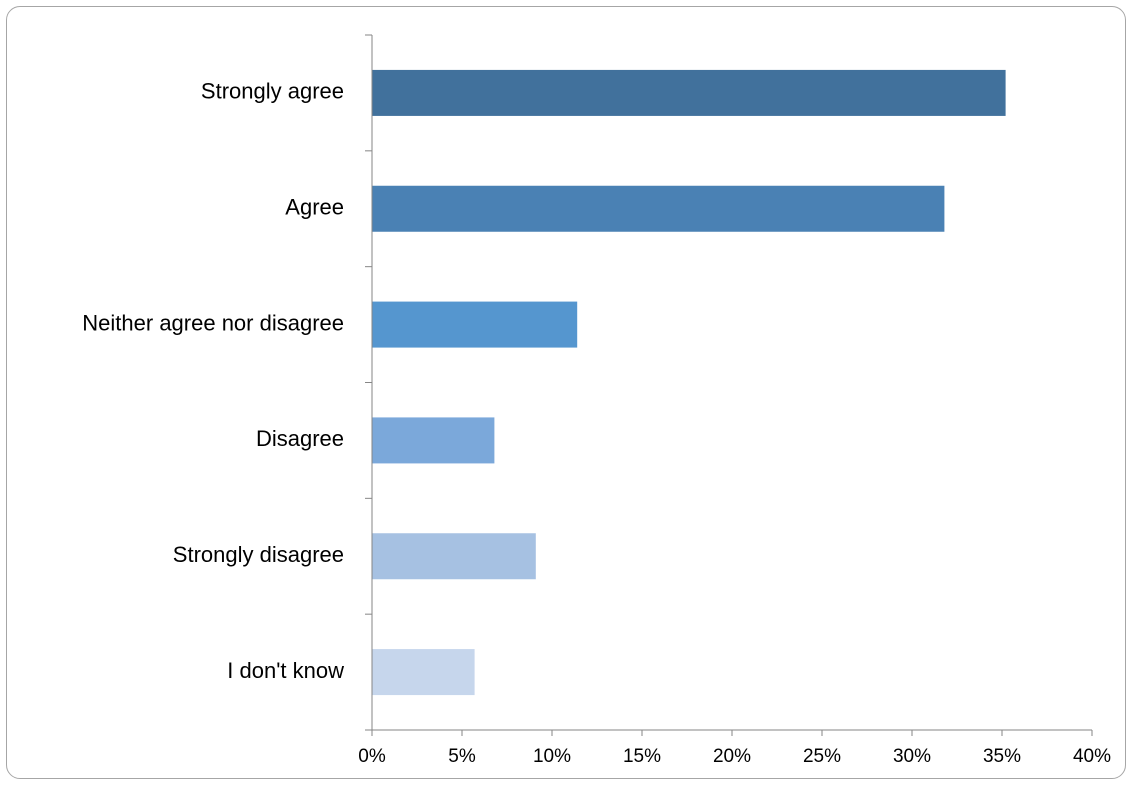 The image size is (1132, 785). What do you see at coordinates (272, 91) in the screenshot?
I see `category-label: Strongly agree` at bounding box center [272, 91].